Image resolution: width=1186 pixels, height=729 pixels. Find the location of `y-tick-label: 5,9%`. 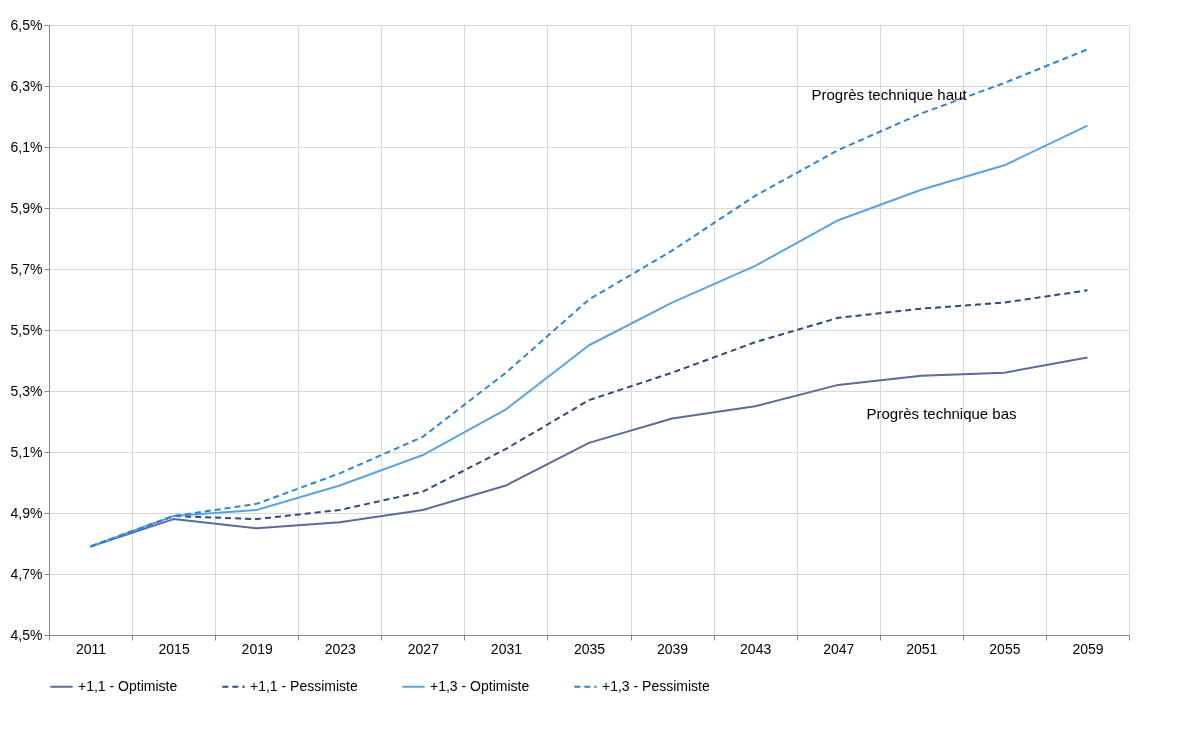

y-tick-label: 5,9% is located at coordinates (26, 207).